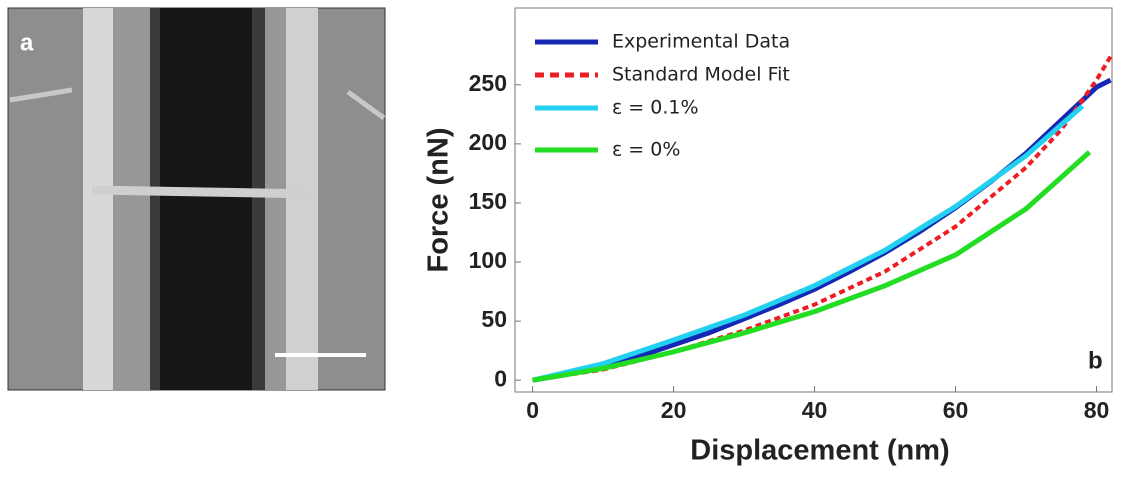  What do you see at coordinates (500, 378) in the screenshot?
I see `y-tick-label: 0` at bounding box center [500, 378].